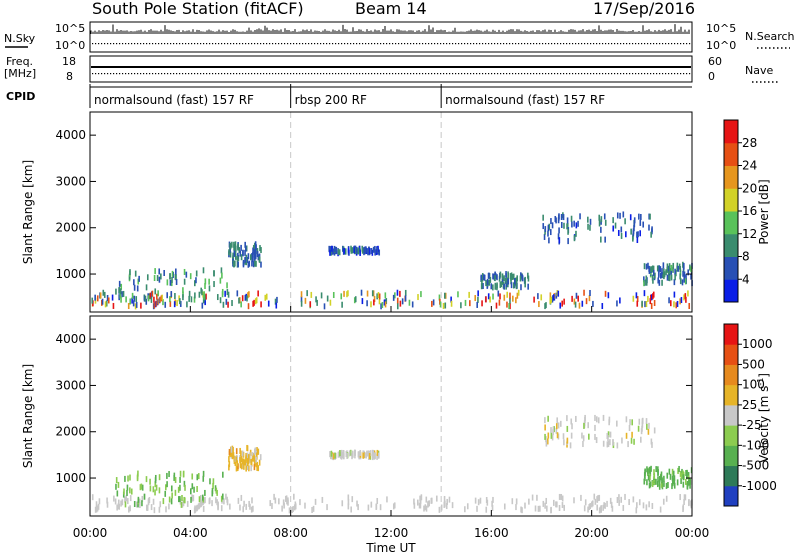 The width and height of the screenshot is (800, 554). What do you see at coordinates (70, 135) in the screenshot?
I see `y-tick-label: 4000` at bounding box center [70, 135].